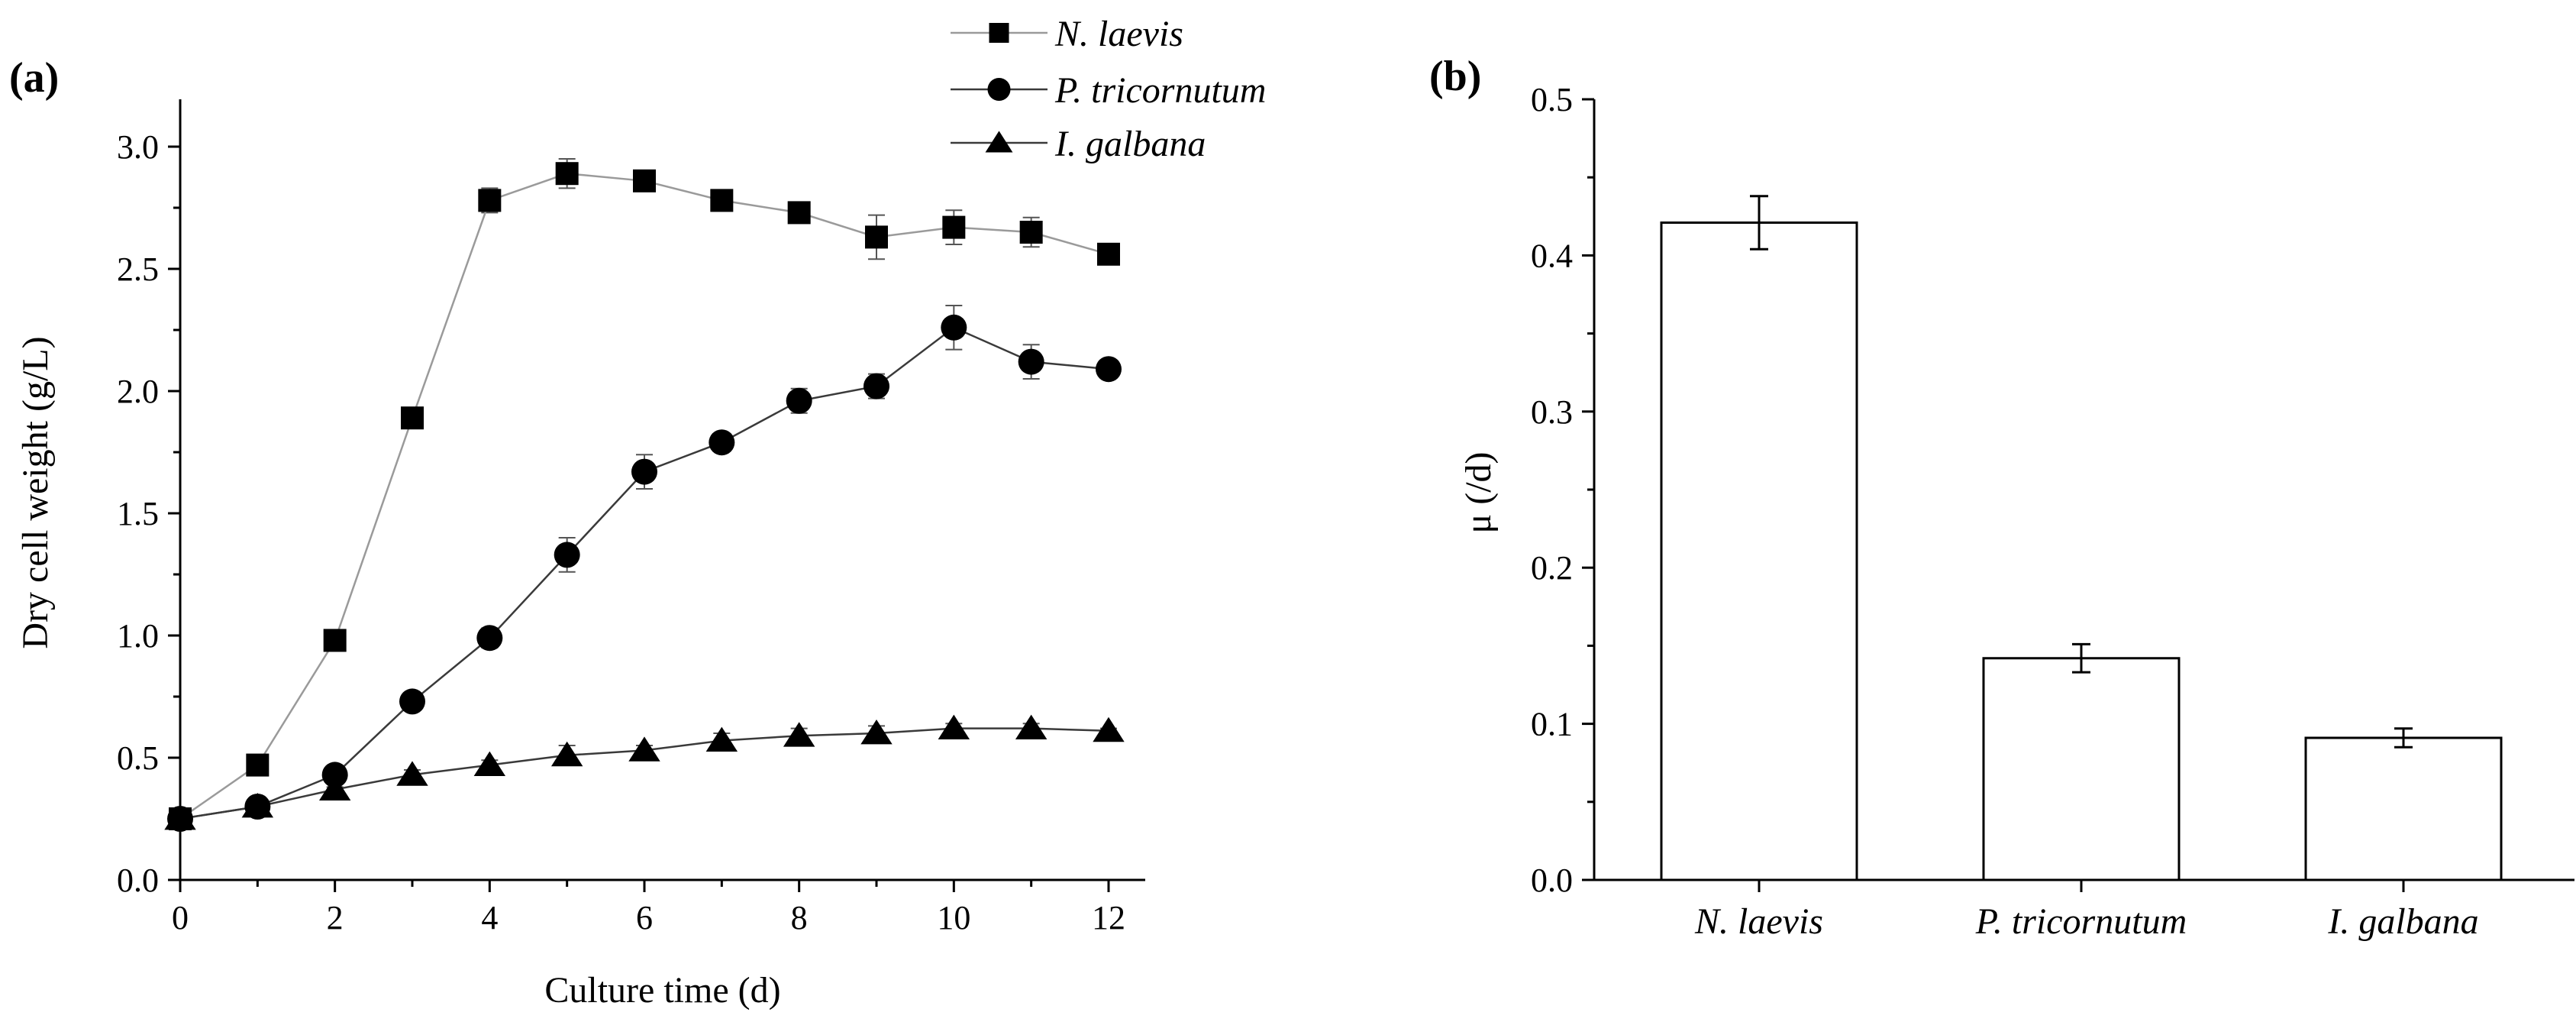  What do you see at coordinates (1108, 917) in the screenshot?
I see `panel-a-x-tick-label: 12` at bounding box center [1108, 917].